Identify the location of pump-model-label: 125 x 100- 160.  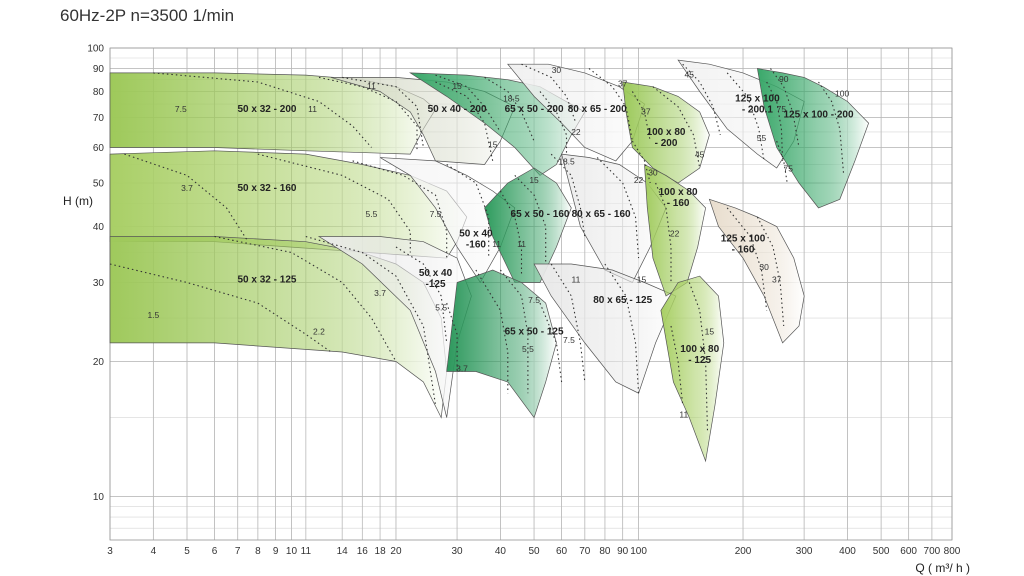
(743, 245).